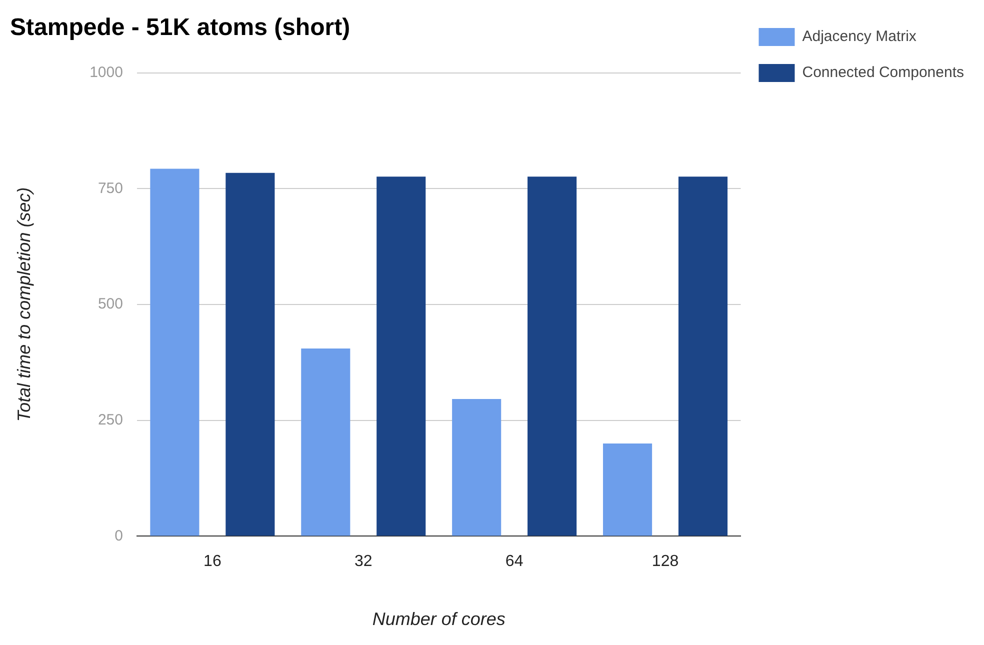 The width and height of the screenshot is (984, 645). Describe the element at coordinates (110, 419) in the screenshot. I see `y-tick-label: 250` at that location.